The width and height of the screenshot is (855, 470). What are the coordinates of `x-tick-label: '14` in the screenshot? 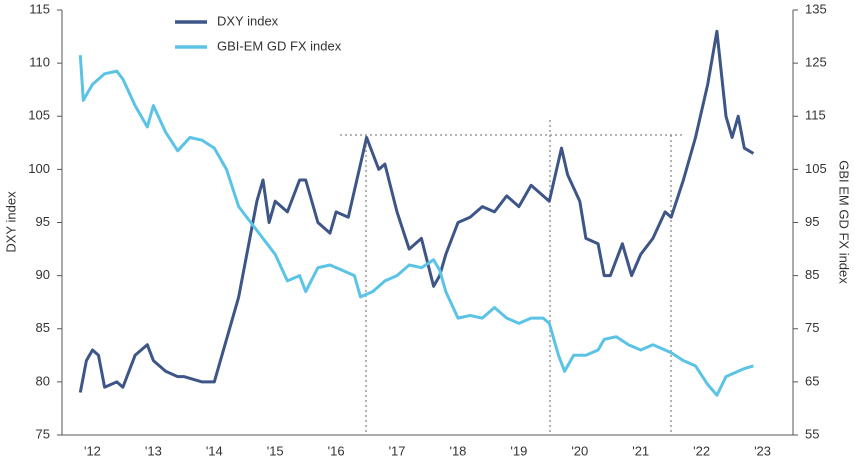 It's located at (214, 450).